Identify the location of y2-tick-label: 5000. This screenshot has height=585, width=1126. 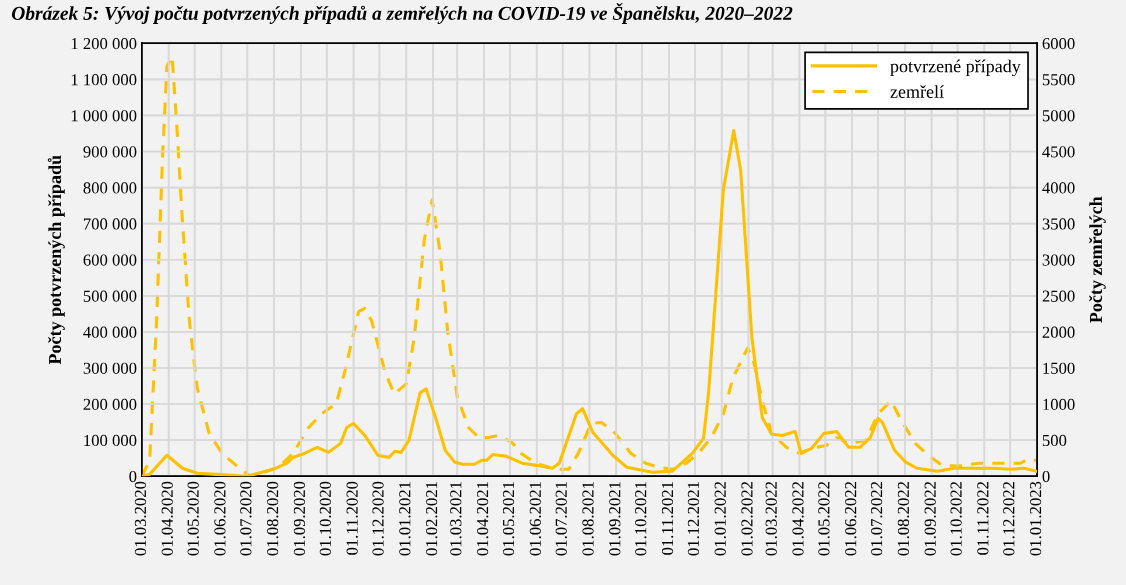
(1058, 116).